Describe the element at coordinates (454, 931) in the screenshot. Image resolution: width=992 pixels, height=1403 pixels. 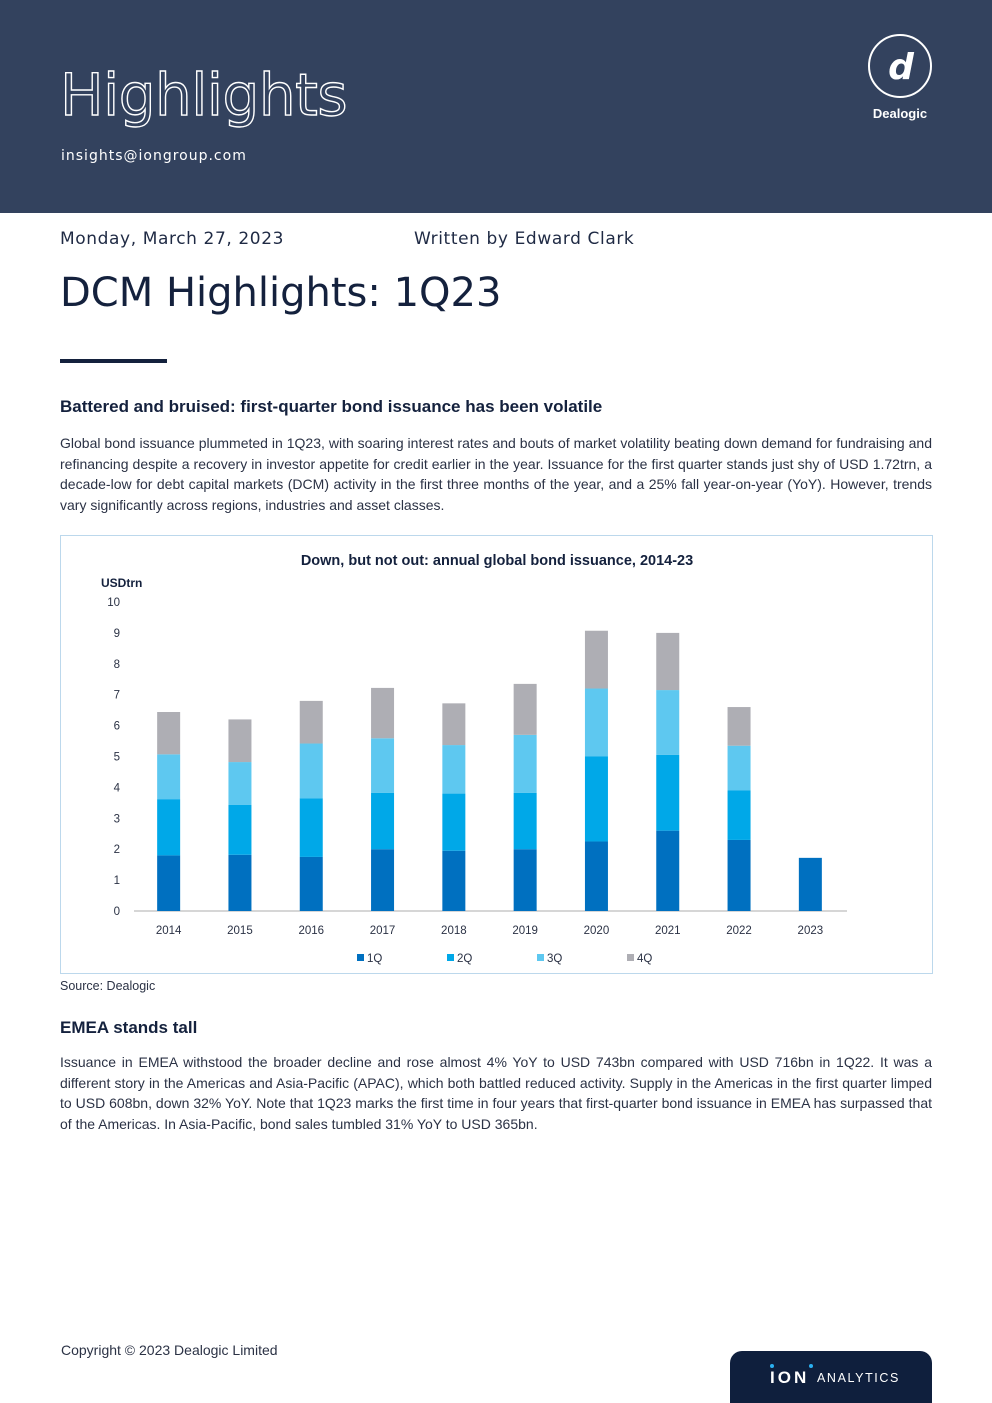
I see `x-tick-label: 2018` at that location.